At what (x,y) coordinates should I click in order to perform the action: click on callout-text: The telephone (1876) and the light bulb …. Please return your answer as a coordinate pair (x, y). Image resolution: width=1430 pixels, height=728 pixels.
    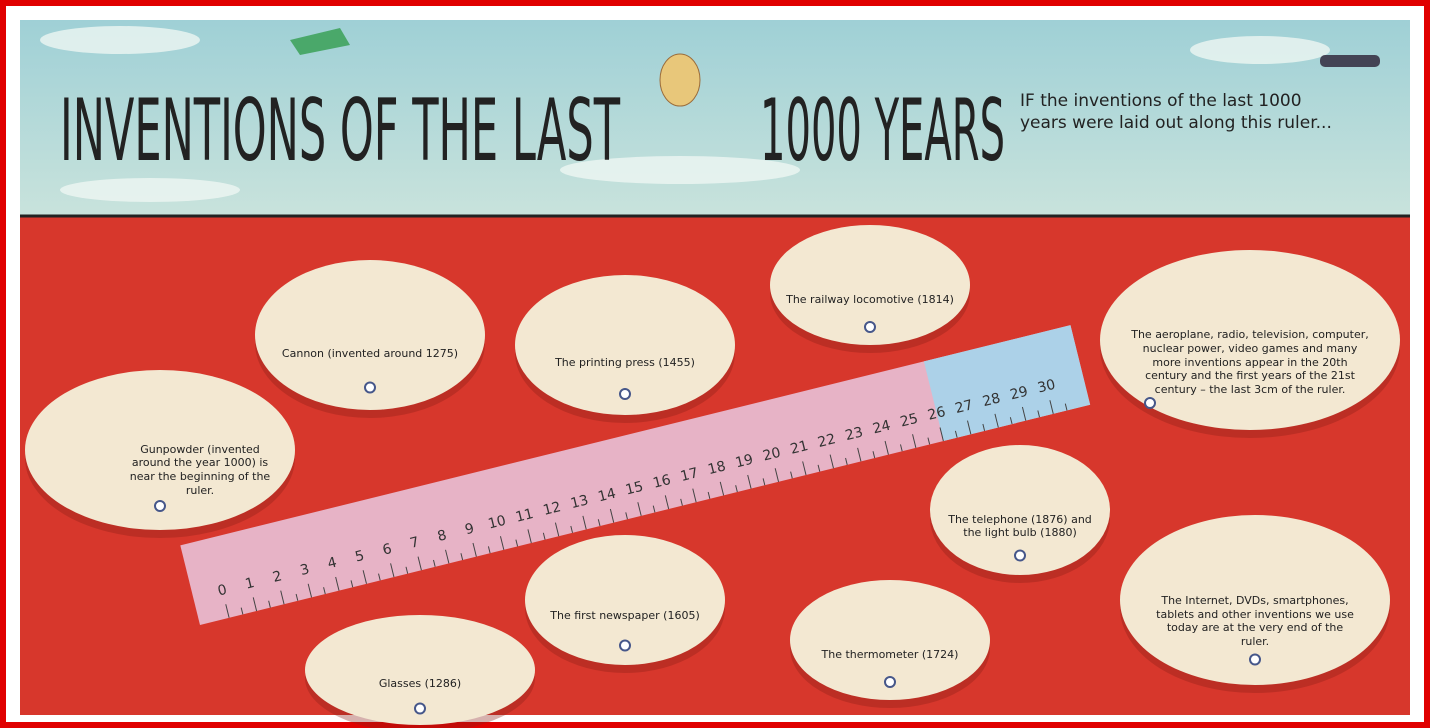
    Looking at the image, I should click on (1020, 526).